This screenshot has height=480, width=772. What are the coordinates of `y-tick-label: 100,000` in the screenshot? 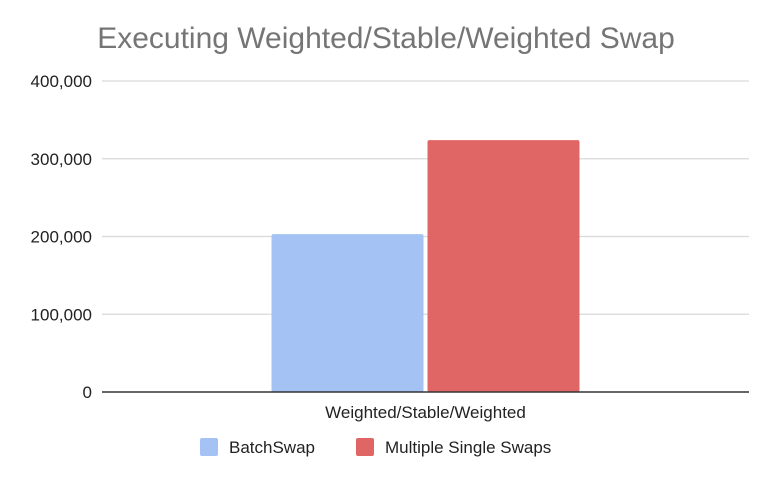 It's located at (61, 314).